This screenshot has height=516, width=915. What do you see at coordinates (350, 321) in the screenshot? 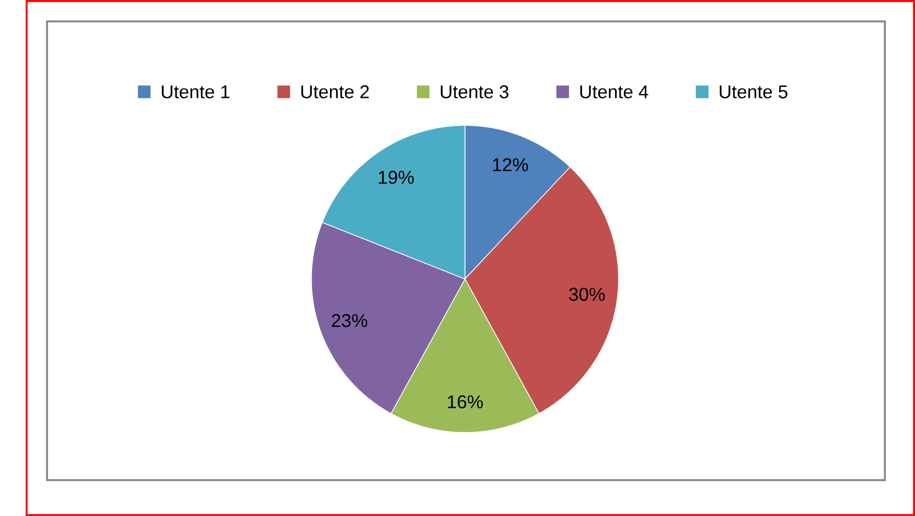
I see `data-label: 23%` at bounding box center [350, 321].